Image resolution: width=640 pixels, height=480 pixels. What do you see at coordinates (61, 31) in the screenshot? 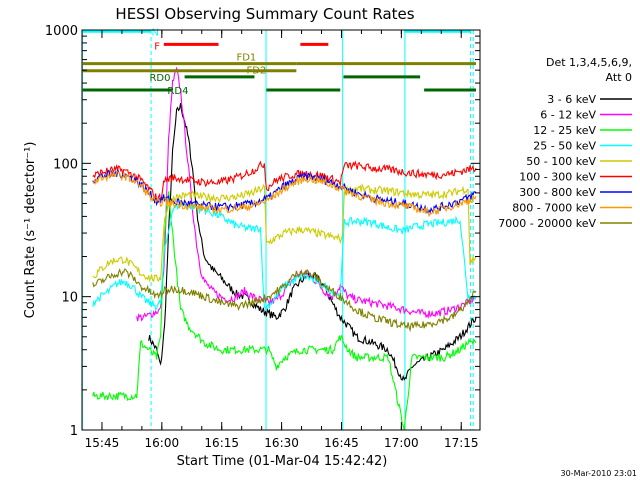
I see `y-tick-label-3: 1000` at bounding box center [61, 31].